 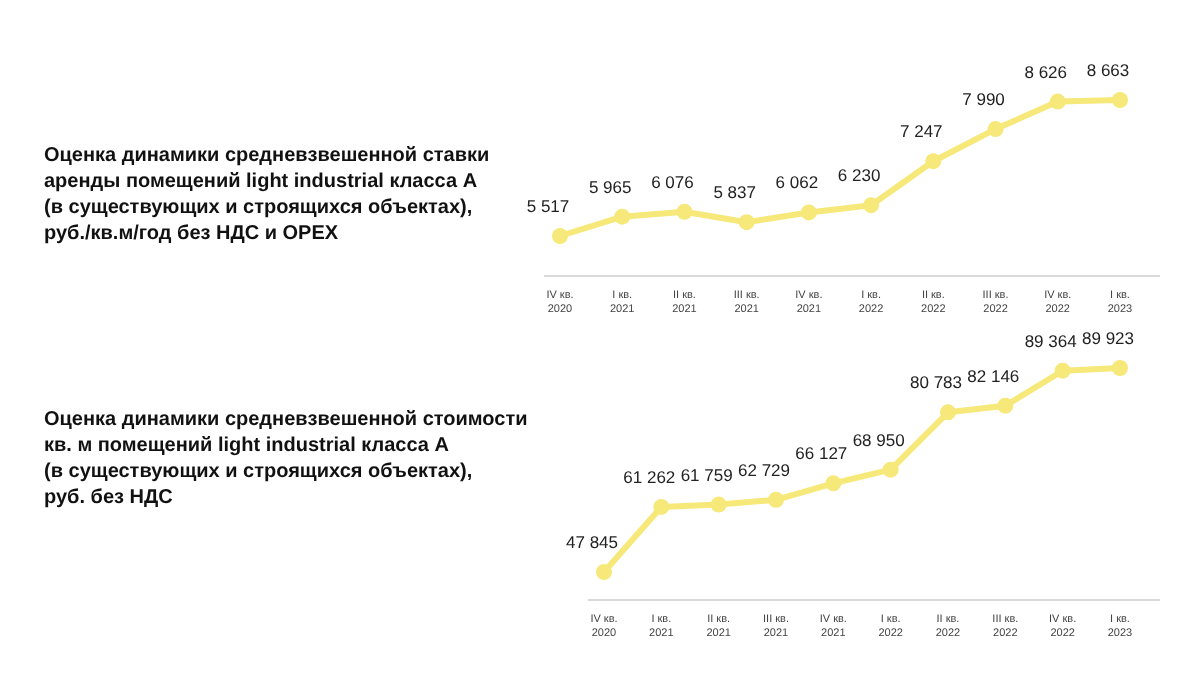 What do you see at coordinates (879, 439) in the screenshot?
I see `data-label: 68 950` at bounding box center [879, 439].